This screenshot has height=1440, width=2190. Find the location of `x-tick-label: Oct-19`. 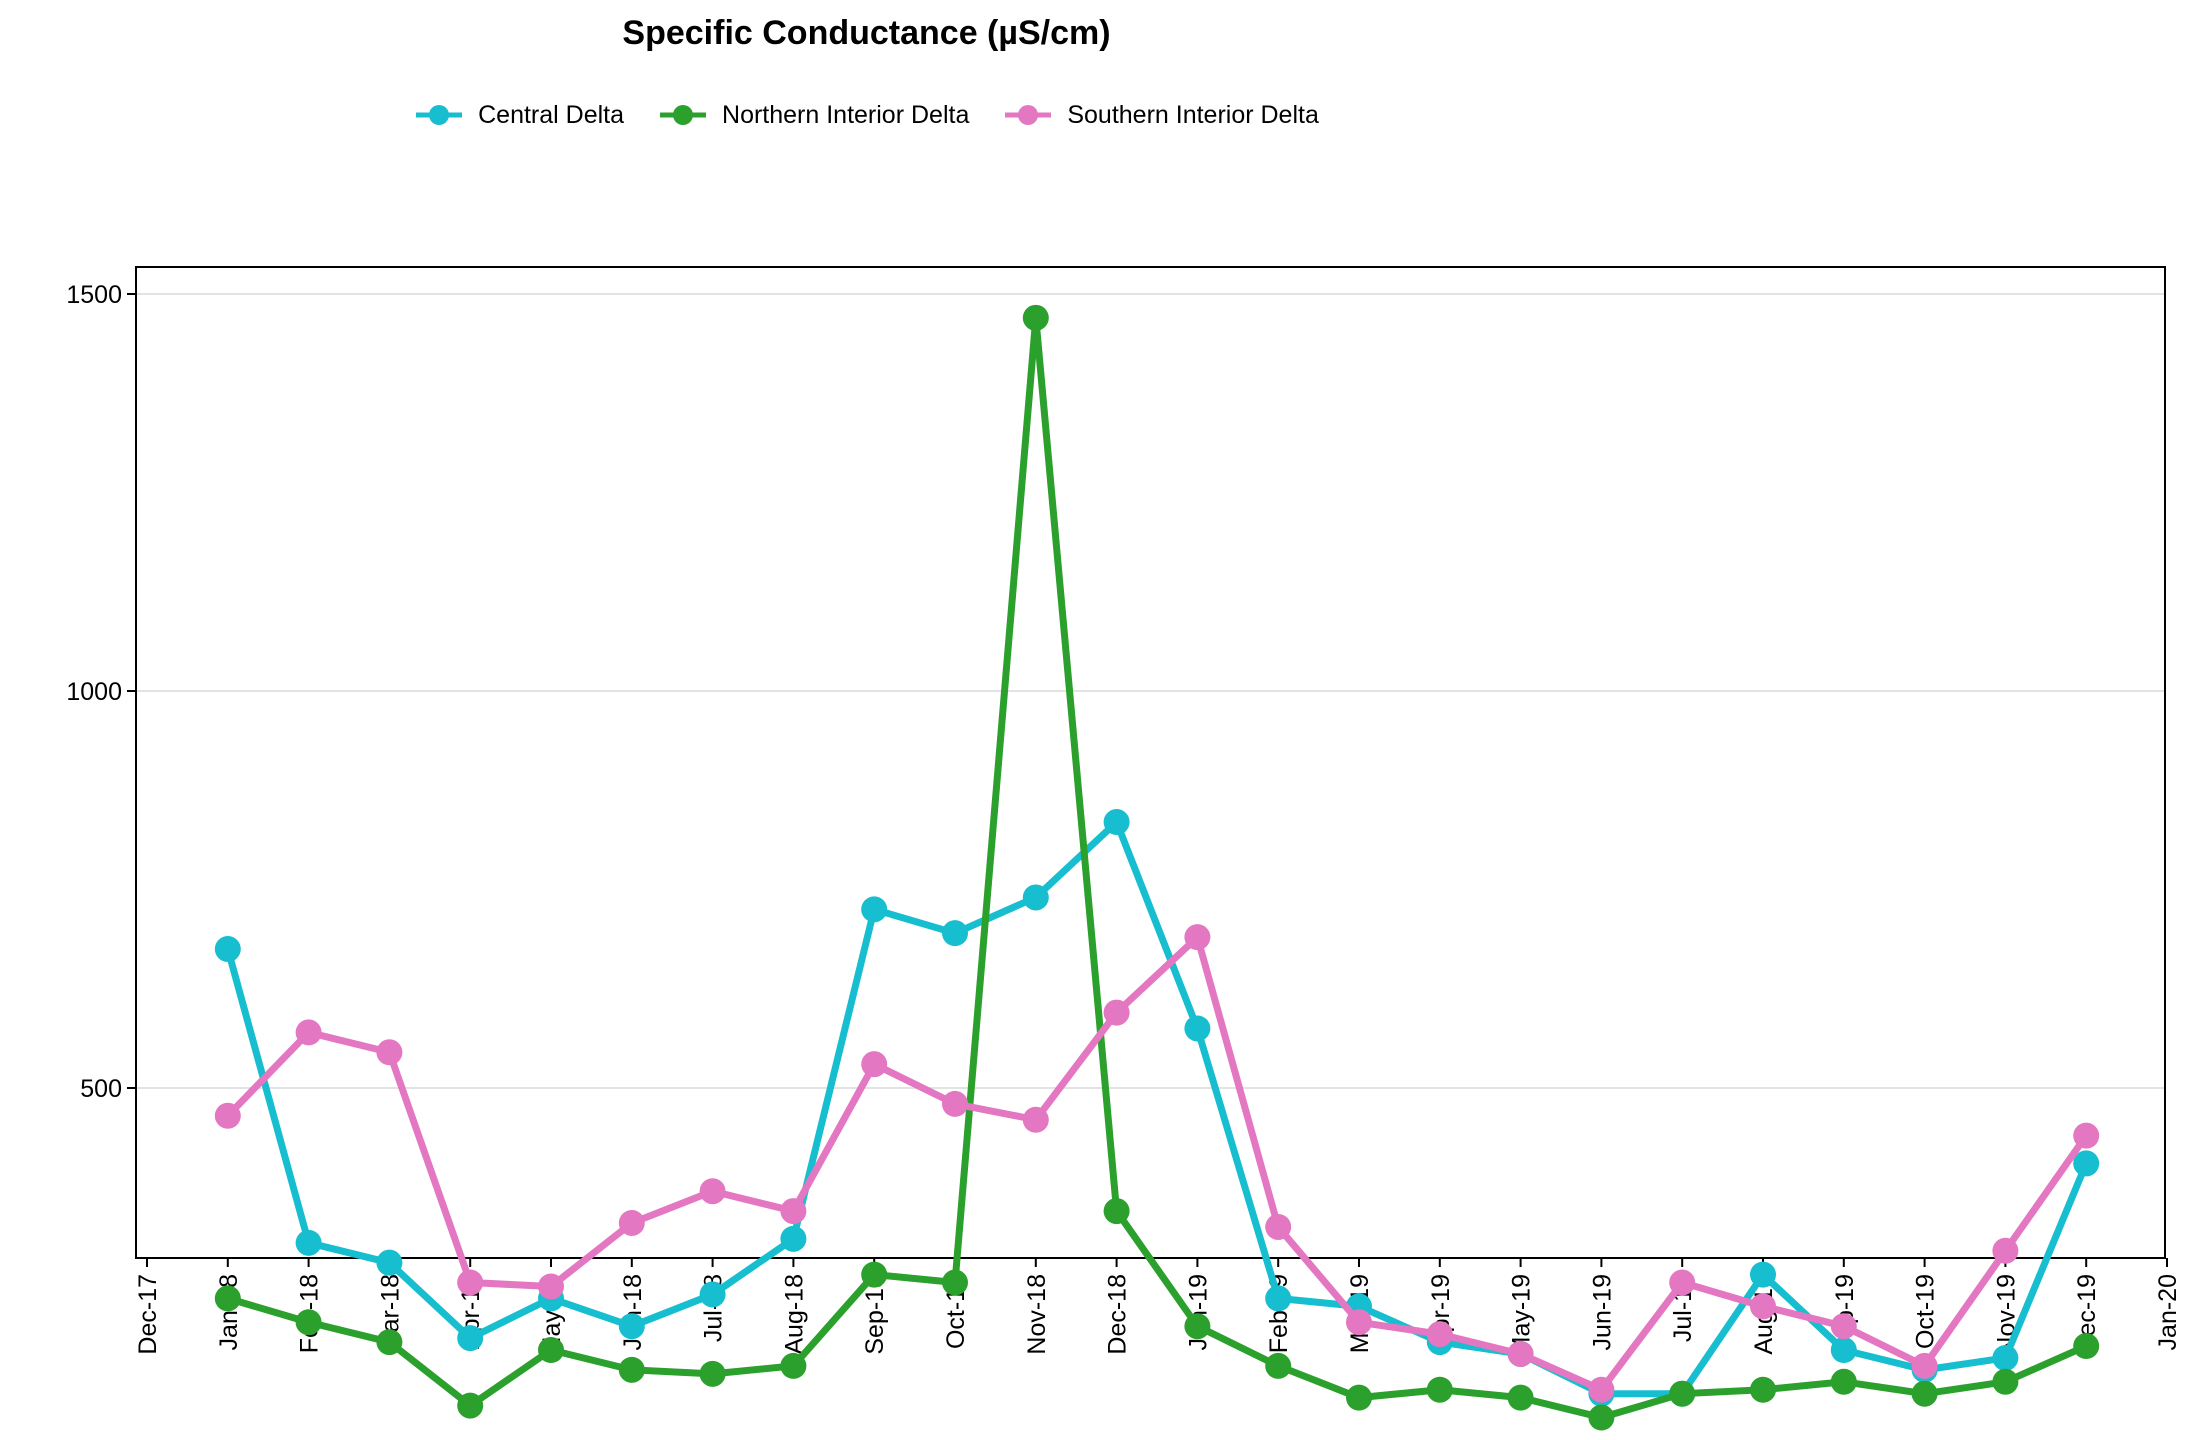

x-tick-label: Oct-19 is located at coordinates (1926, 1311).